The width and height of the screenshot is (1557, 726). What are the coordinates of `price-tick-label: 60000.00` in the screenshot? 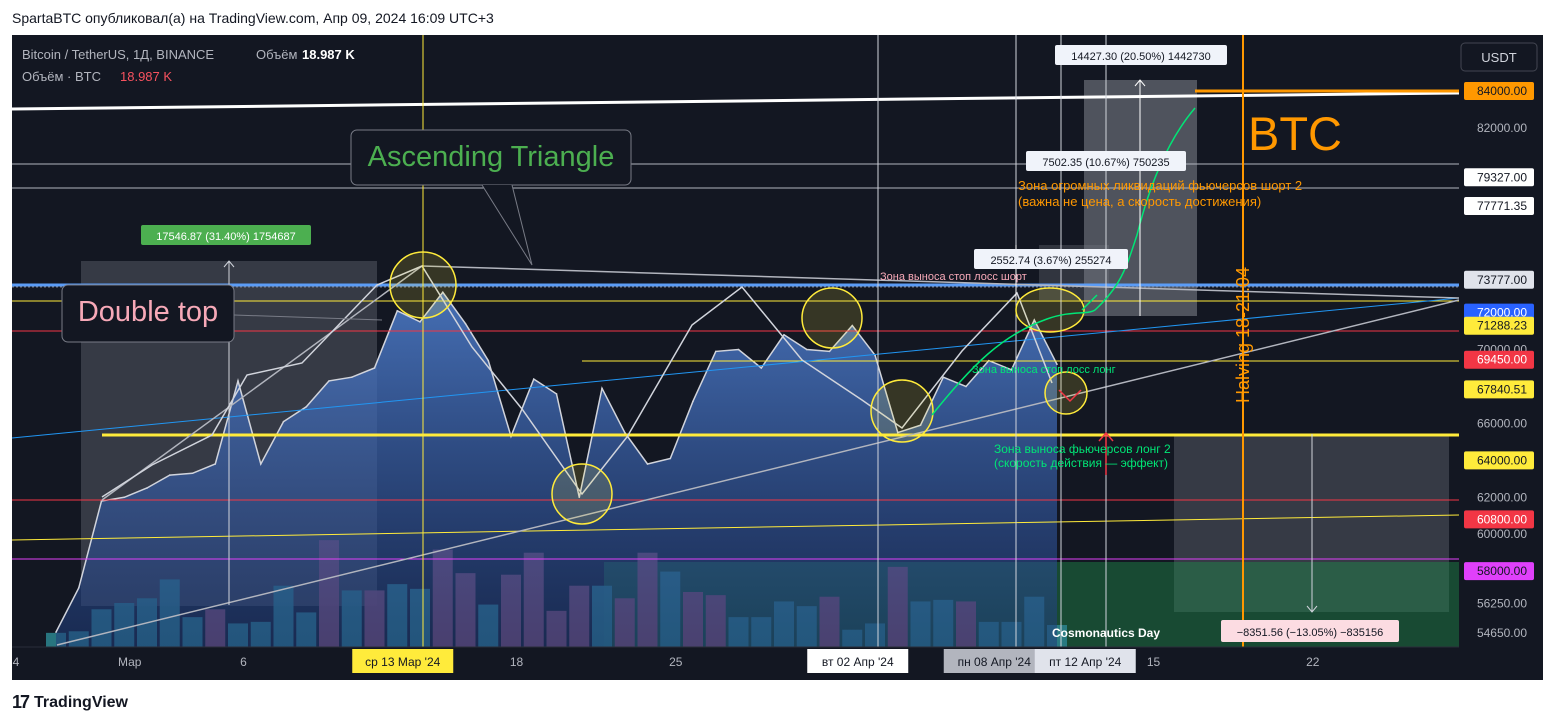 It's located at (1502, 534).